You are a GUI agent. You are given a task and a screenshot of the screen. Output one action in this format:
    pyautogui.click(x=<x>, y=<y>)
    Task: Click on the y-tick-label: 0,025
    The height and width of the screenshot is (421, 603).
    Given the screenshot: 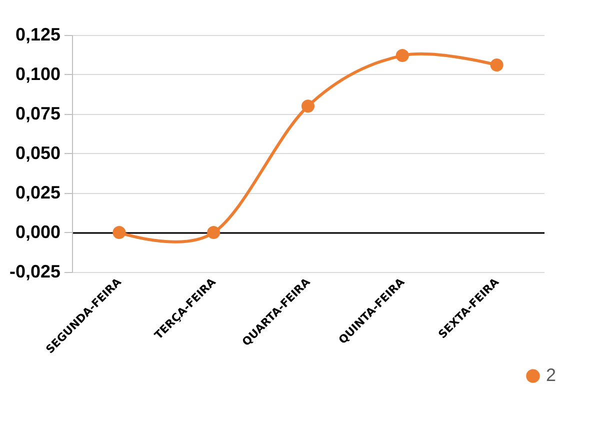 What is the action you would take?
    pyautogui.click(x=37, y=192)
    